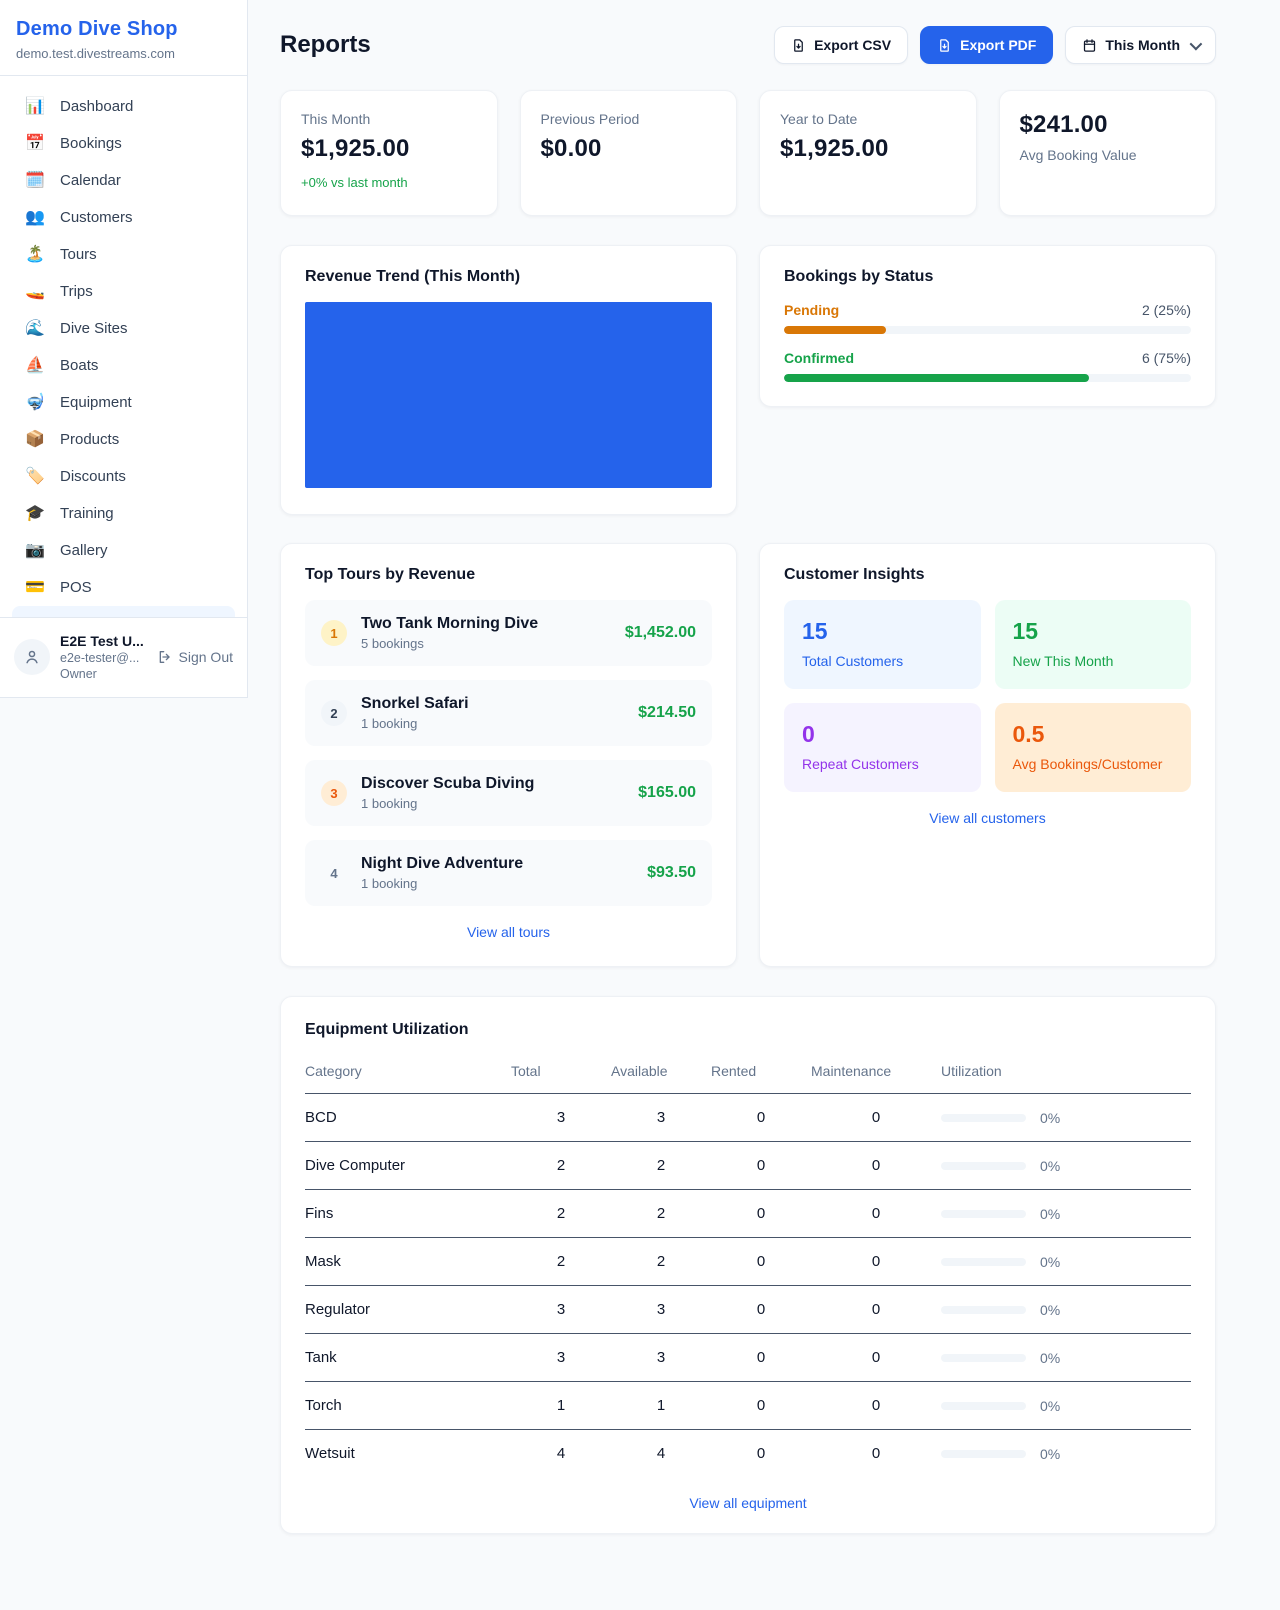  What do you see at coordinates (661, 1213) in the screenshot?
I see `cell-available: 2` at bounding box center [661, 1213].